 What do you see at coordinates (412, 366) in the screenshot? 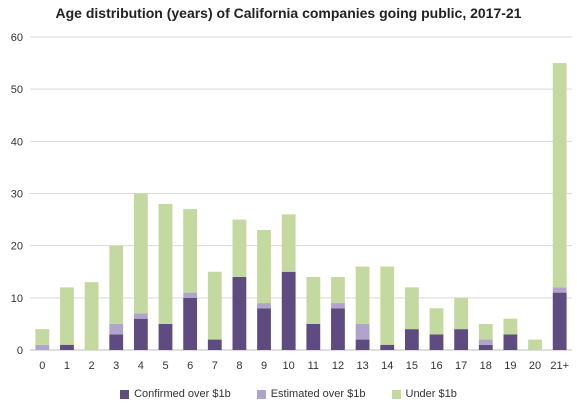
I see `x-tick-label: 15` at bounding box center [412, 366].